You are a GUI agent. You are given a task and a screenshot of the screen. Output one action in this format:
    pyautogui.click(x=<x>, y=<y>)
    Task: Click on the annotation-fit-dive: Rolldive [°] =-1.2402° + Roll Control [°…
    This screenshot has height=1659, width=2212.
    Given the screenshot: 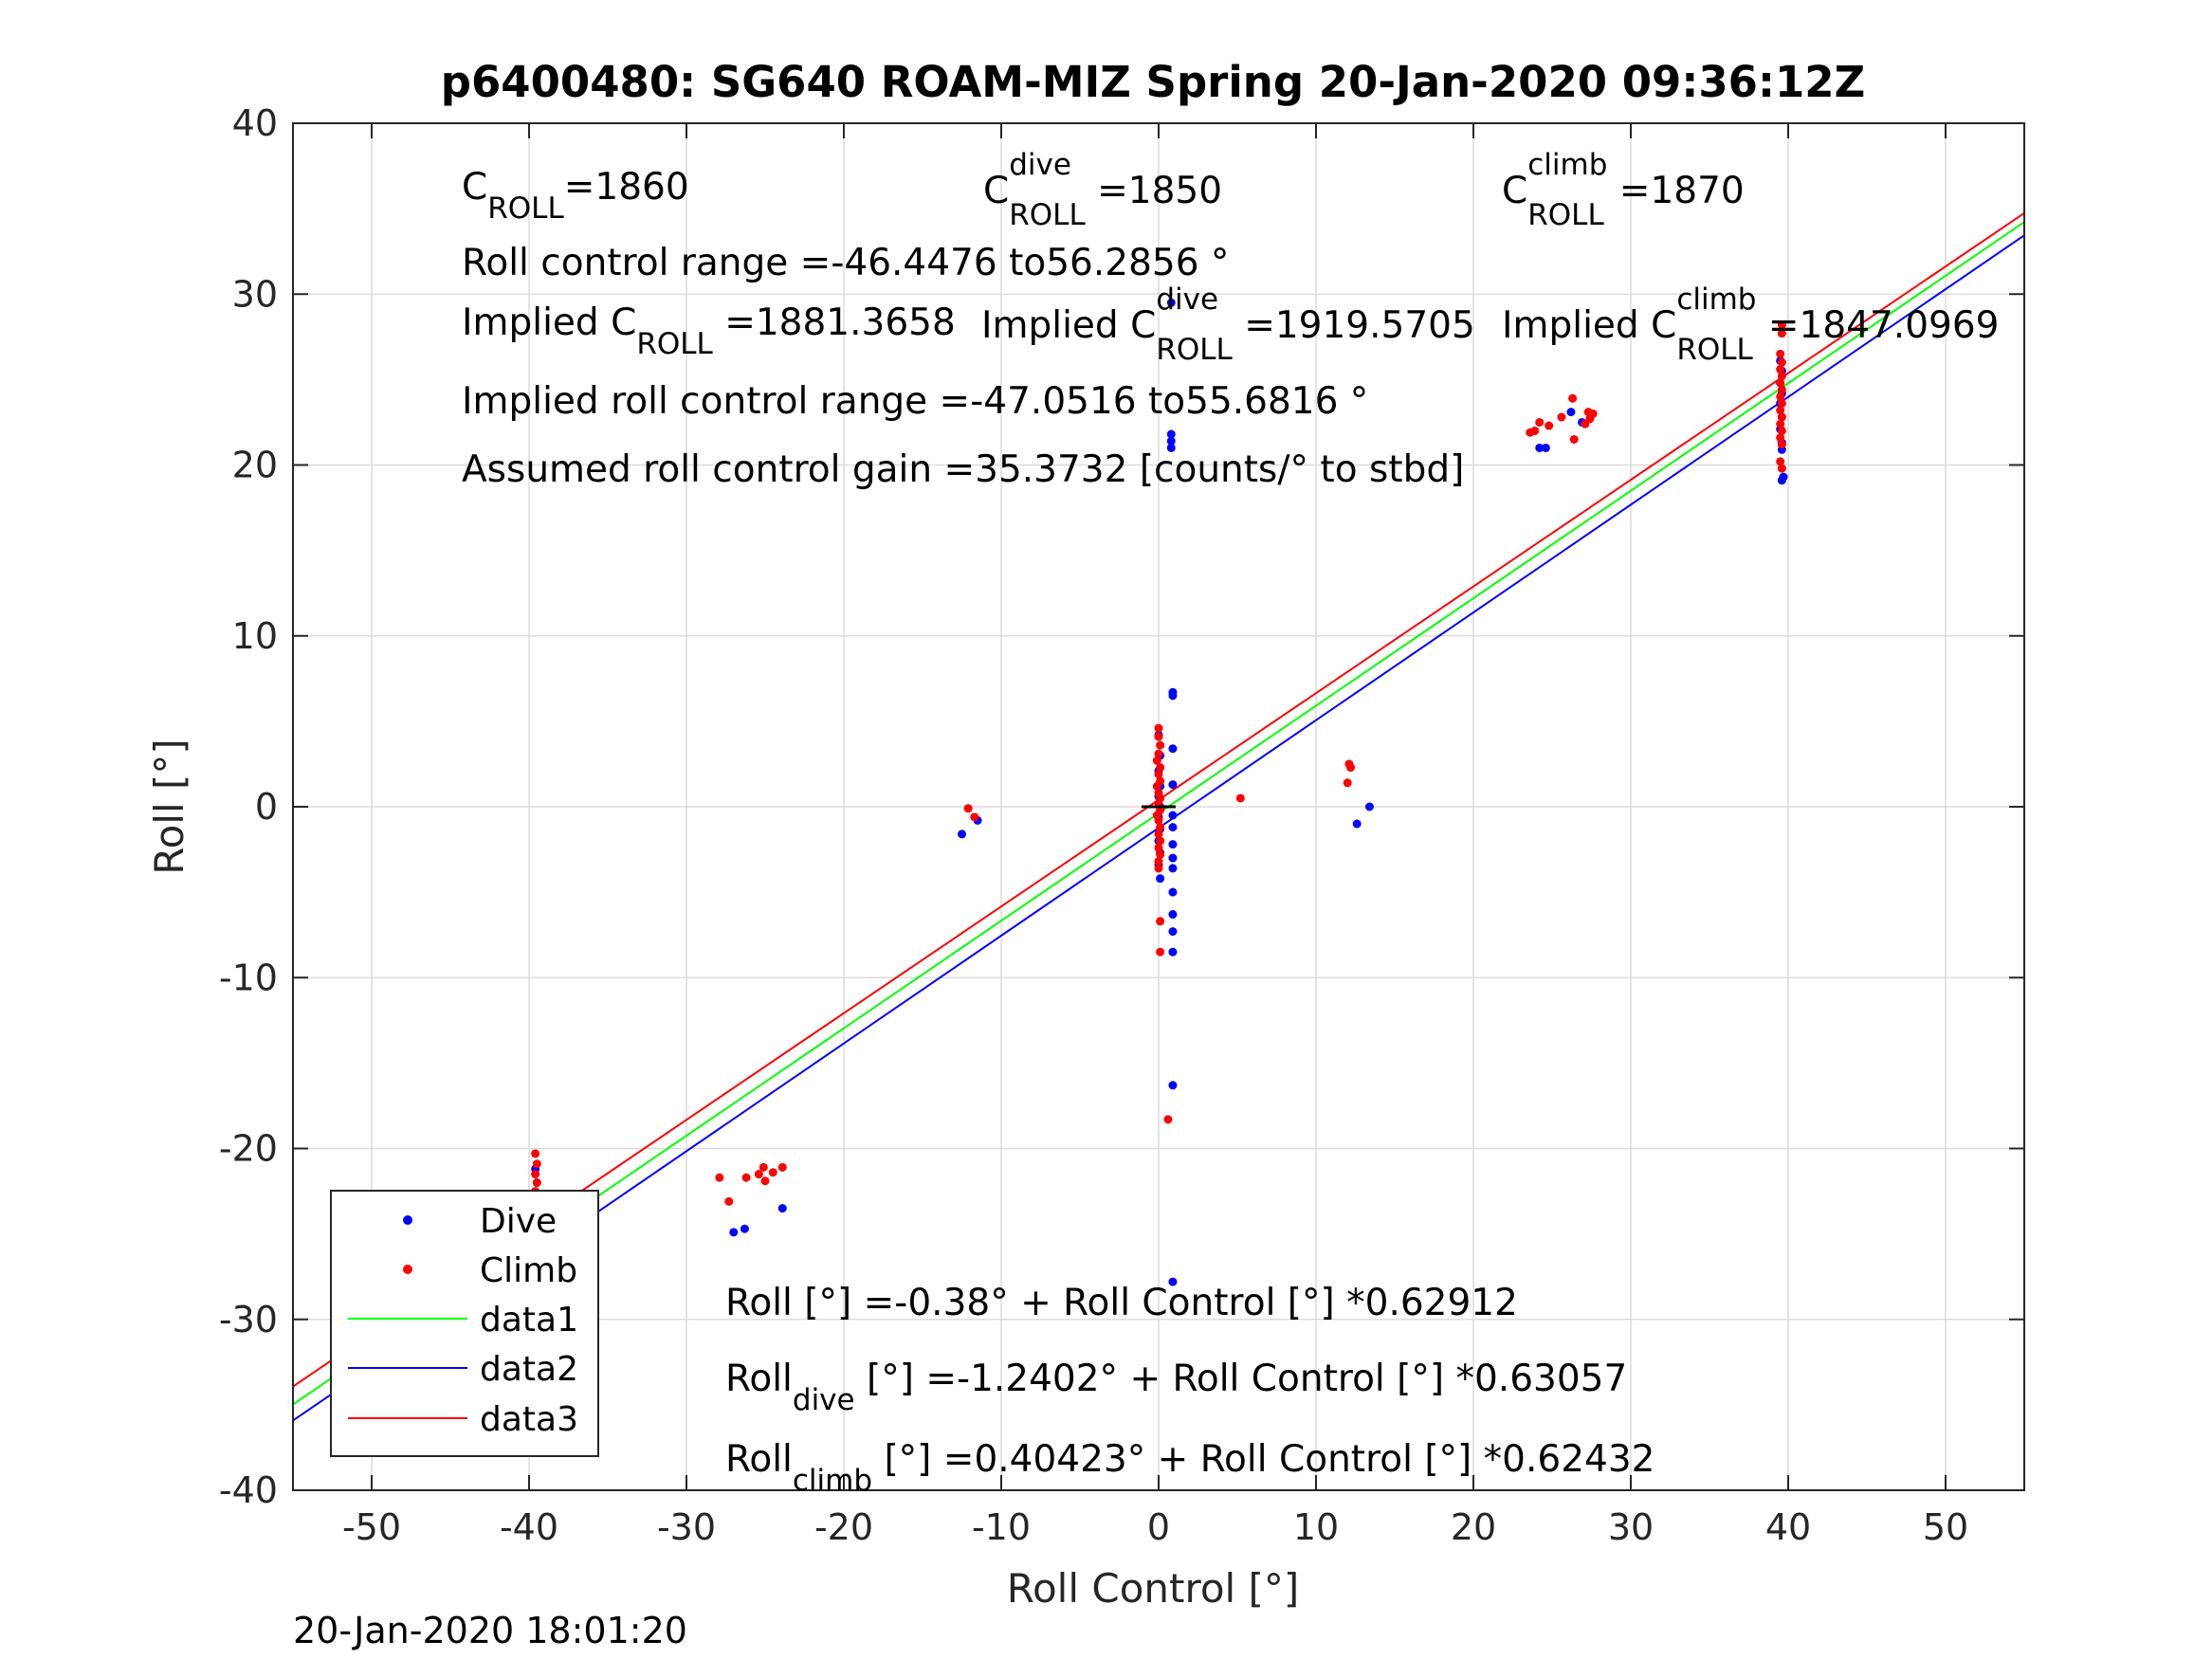 What is the action you would take?
    pyautogui.click(x=1176, y=1387)
    